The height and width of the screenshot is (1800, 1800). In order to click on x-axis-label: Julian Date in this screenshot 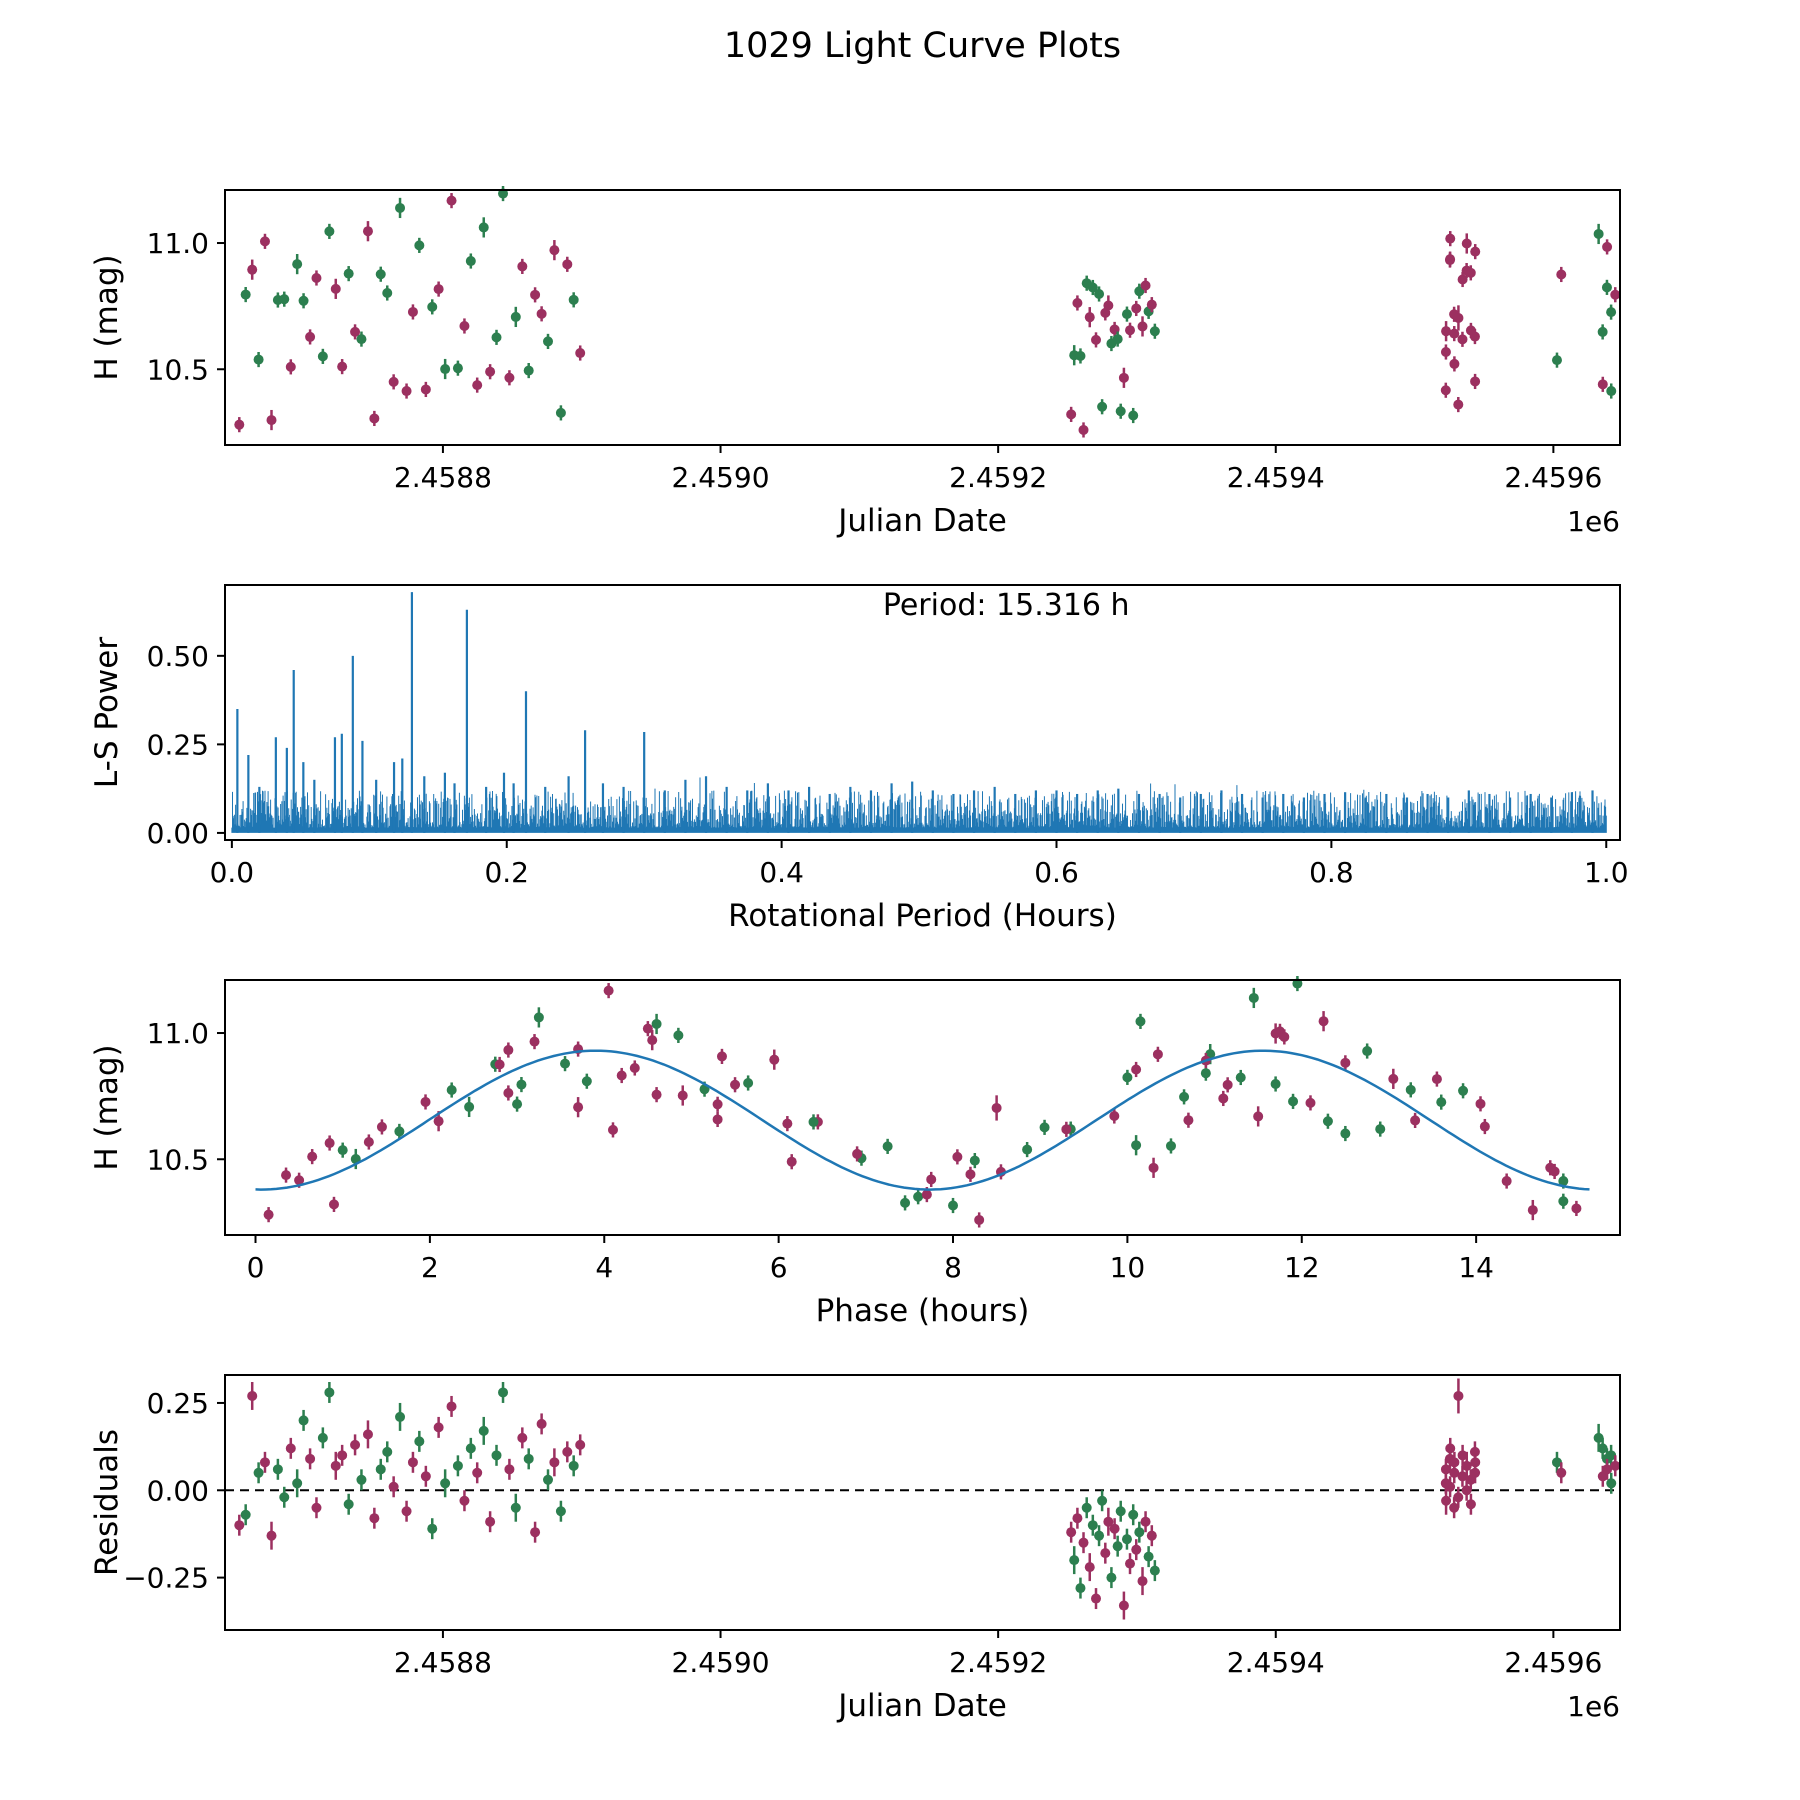, I will do `click(921, 521)`.